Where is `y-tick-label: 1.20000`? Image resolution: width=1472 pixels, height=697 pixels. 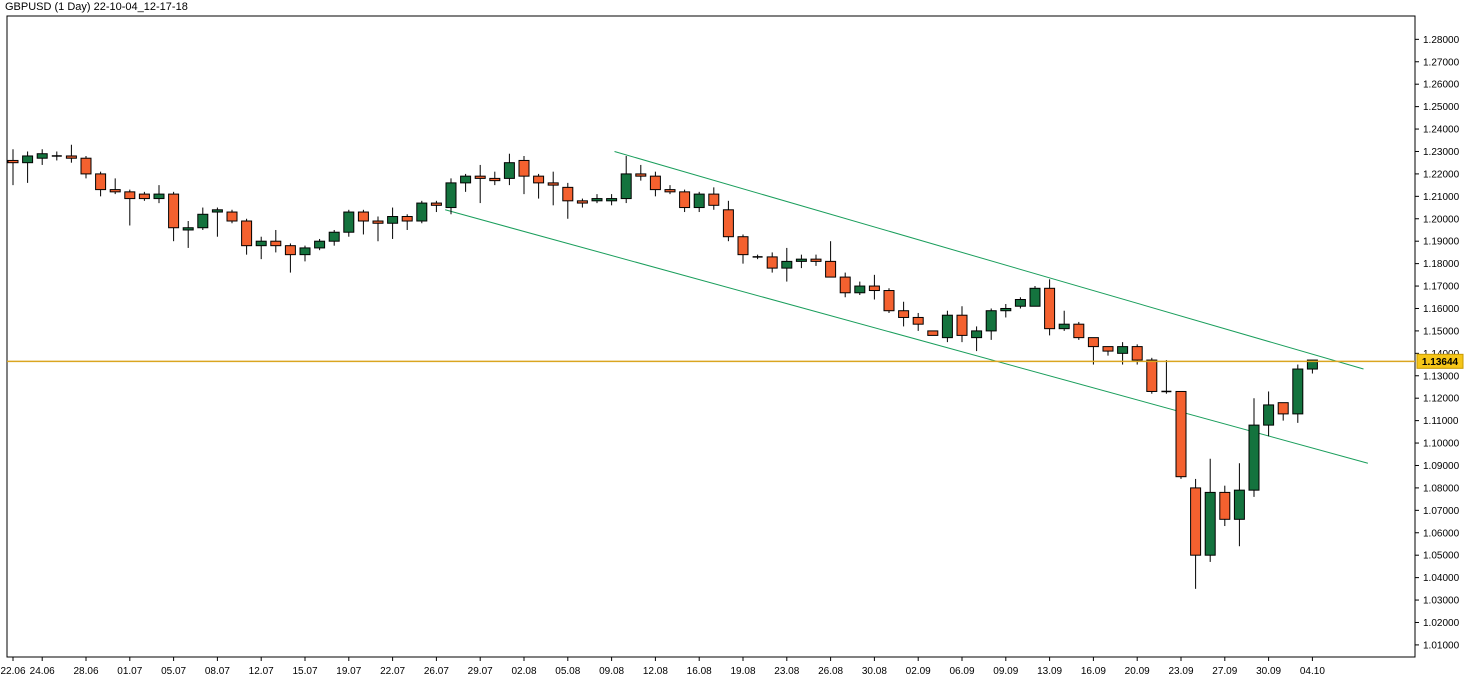
y-tick-label: 1.20000 is located at coordinates (1441, 219).